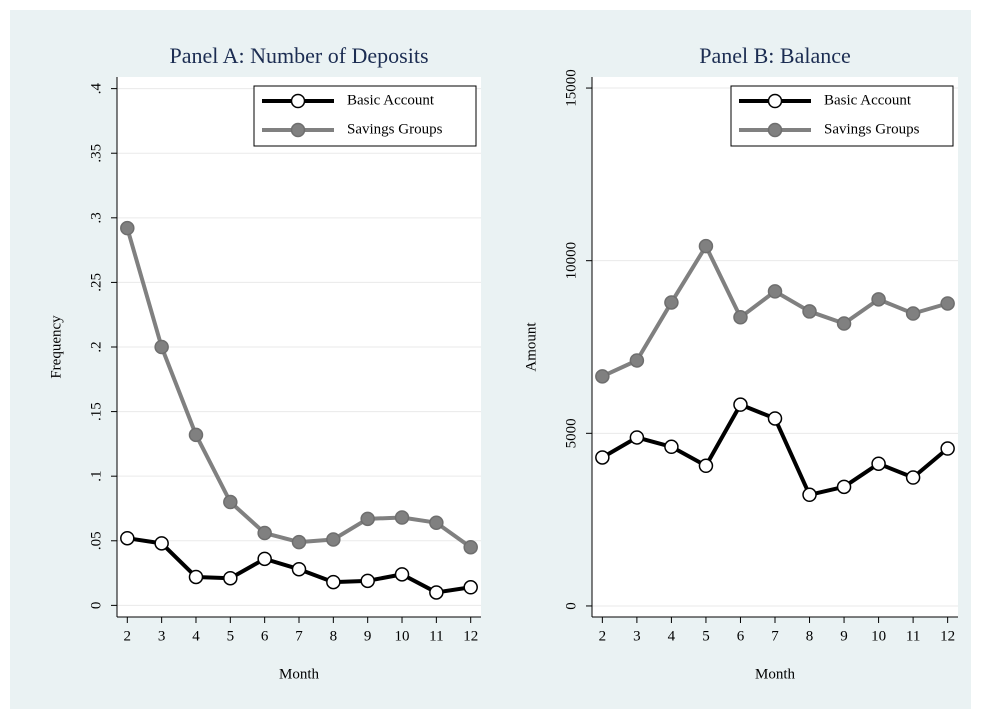  Describe the element at coordinates (775, 55) in the screenshot. I see `chart-title: Panel B: Balance` at that location.